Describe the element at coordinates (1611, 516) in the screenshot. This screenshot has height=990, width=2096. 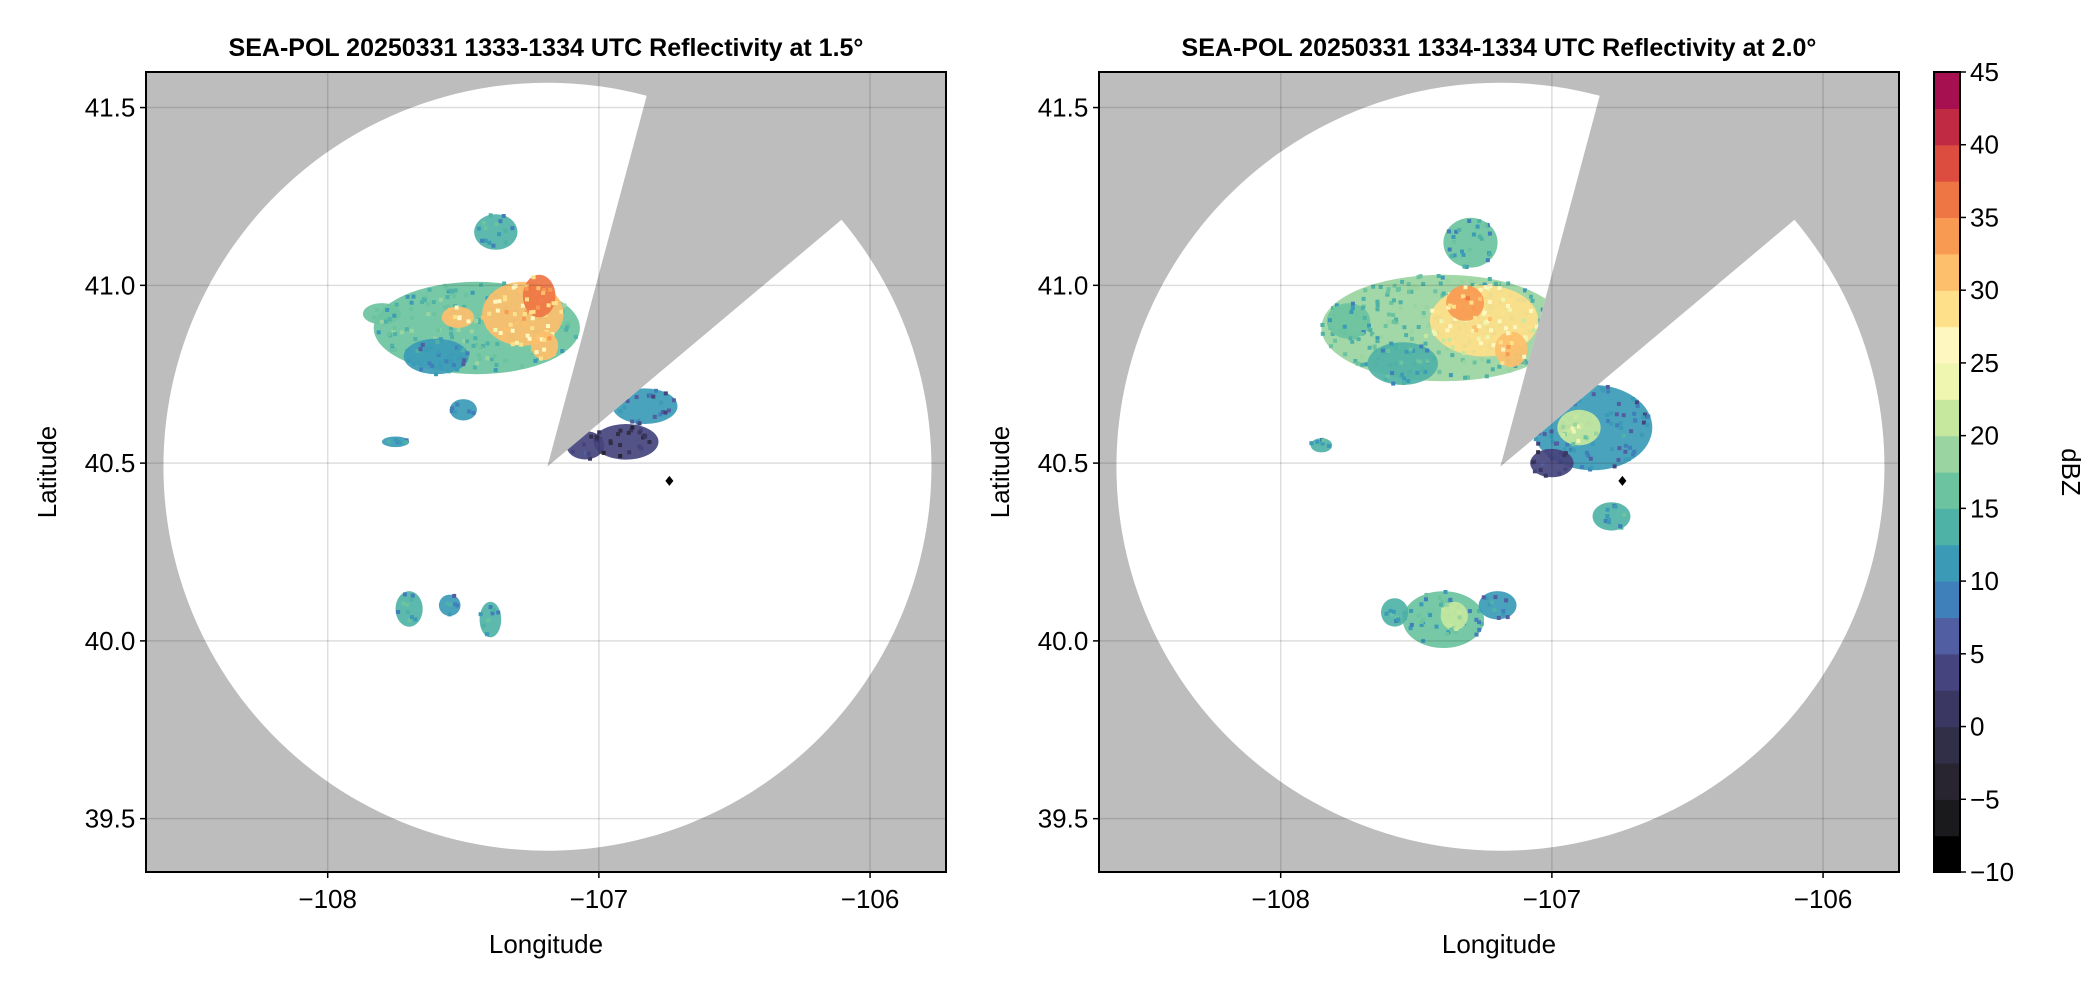
I see `echo-cell` at that location.